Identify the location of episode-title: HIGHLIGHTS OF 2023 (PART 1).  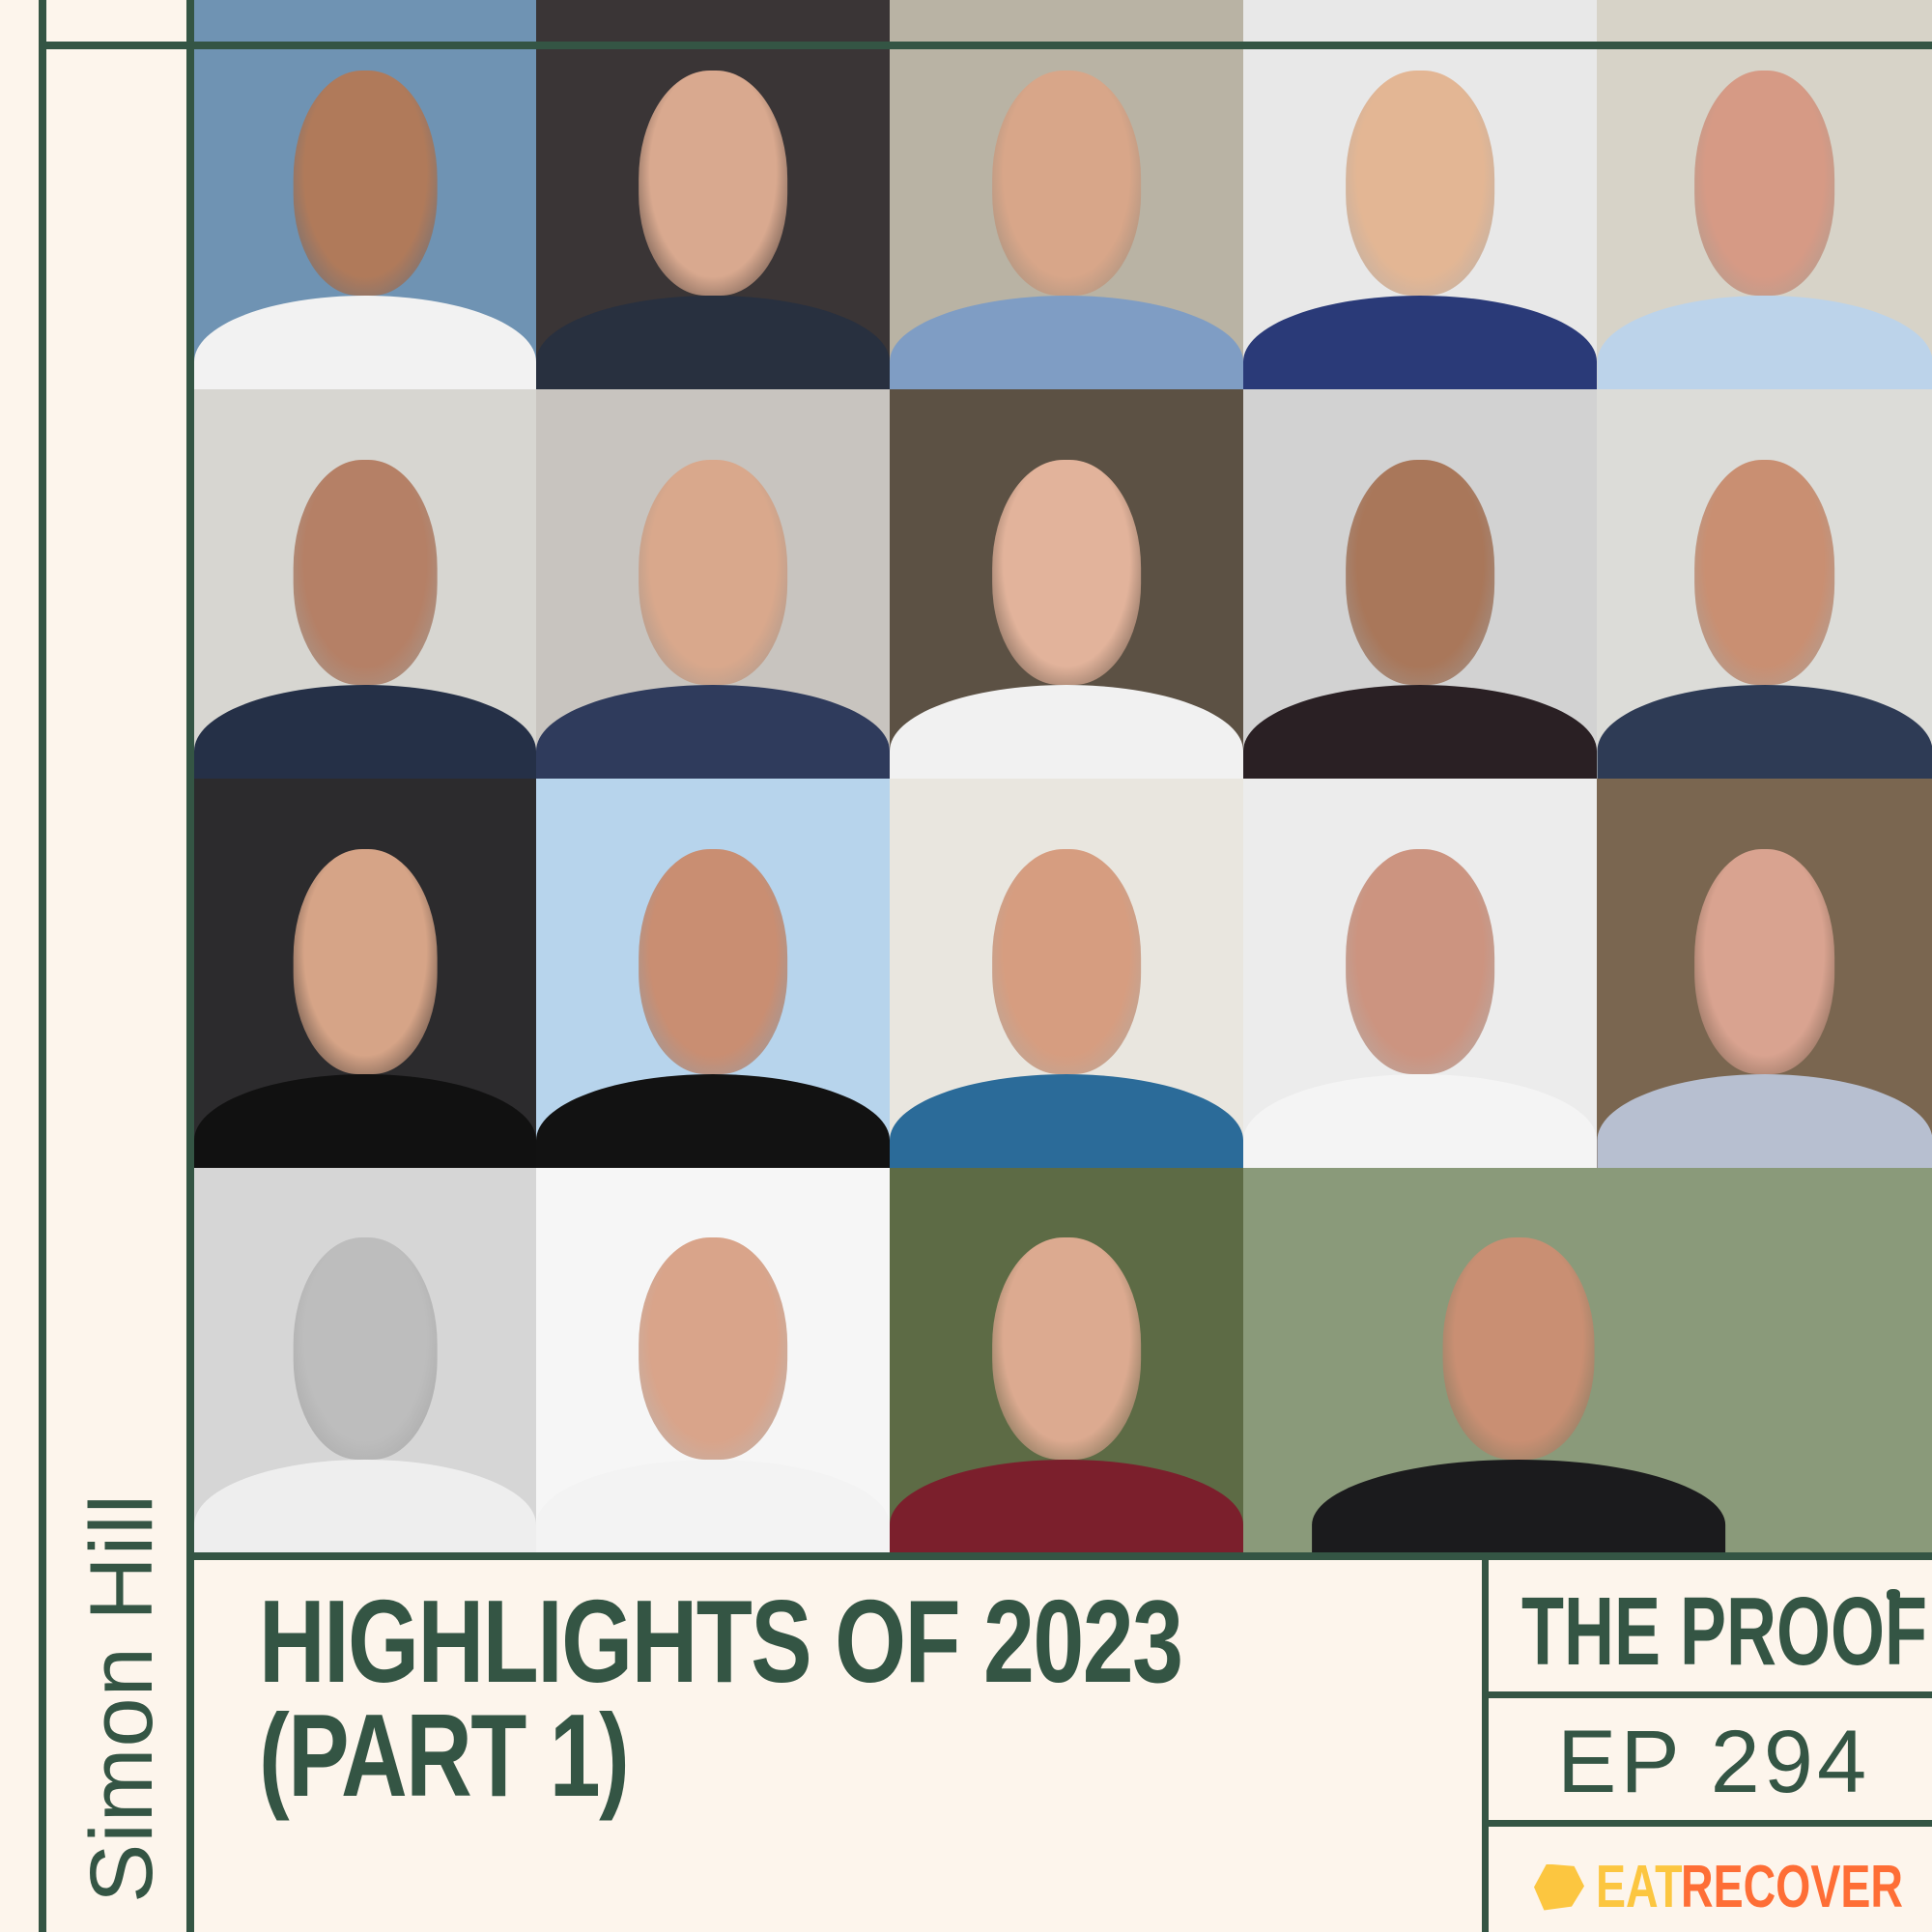
(721, 1698).